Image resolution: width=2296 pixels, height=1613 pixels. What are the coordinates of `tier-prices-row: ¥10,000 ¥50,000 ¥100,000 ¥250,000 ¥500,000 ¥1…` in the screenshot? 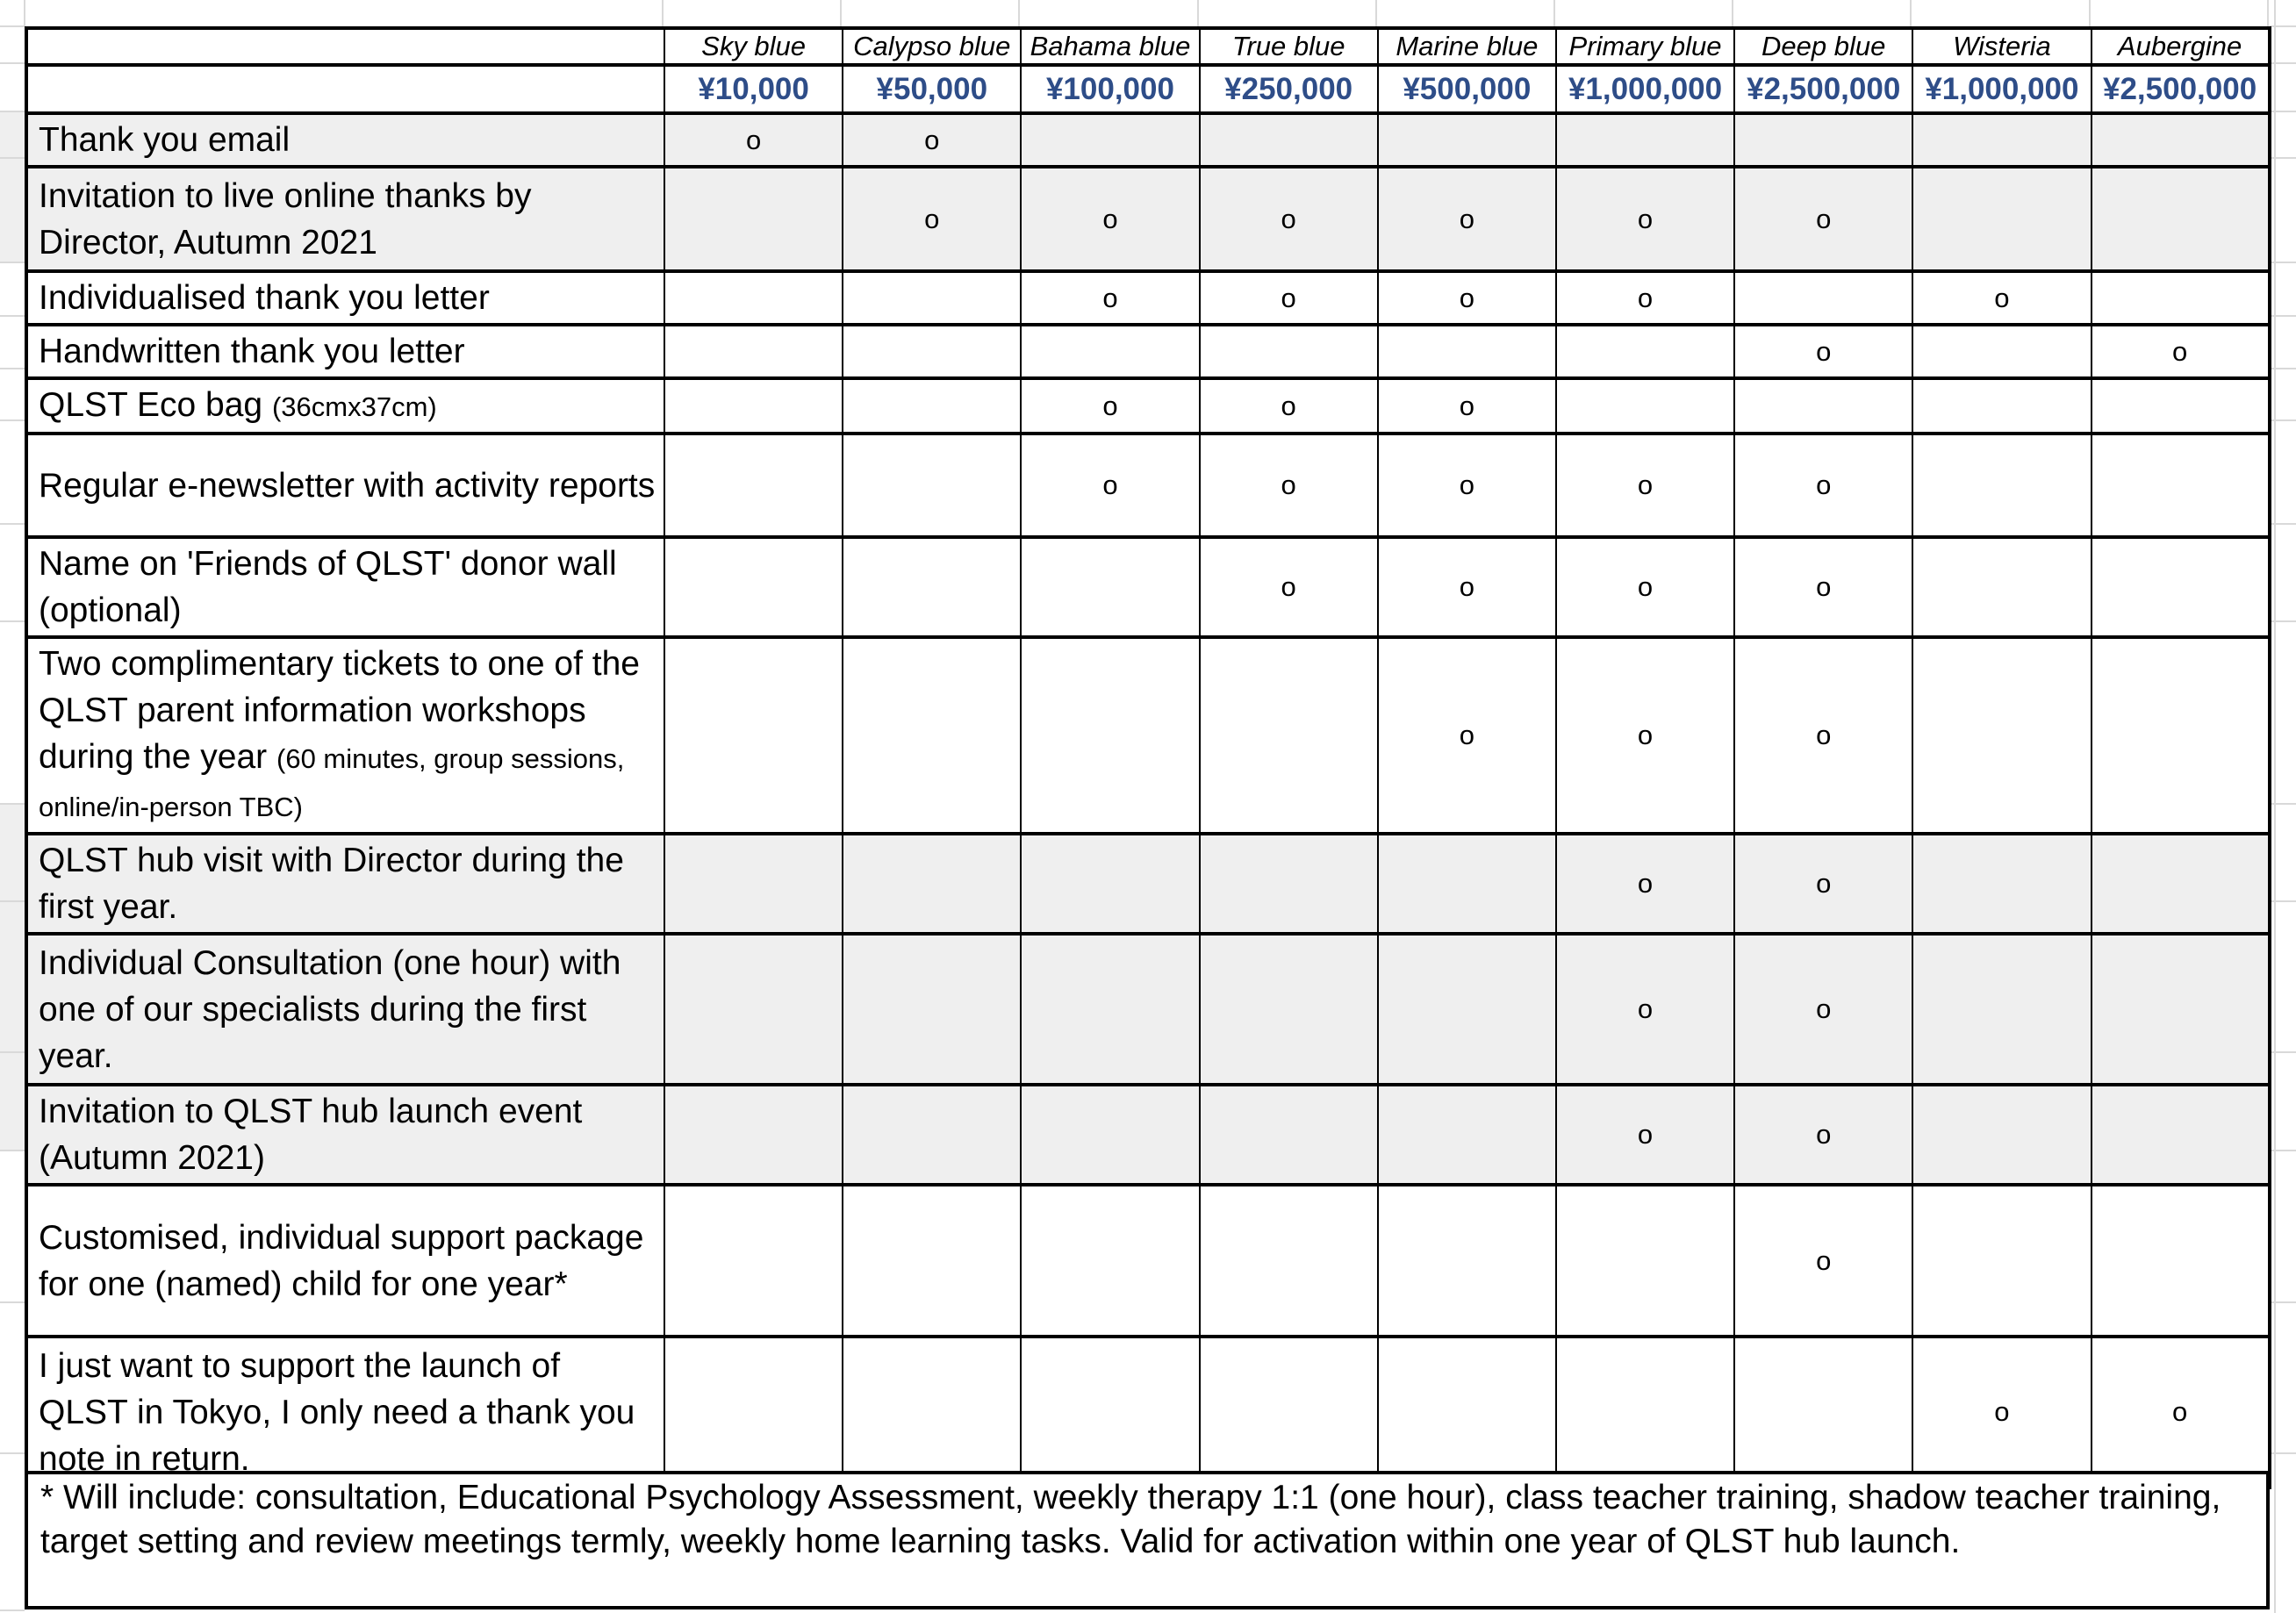 It's located at (1148, 89).